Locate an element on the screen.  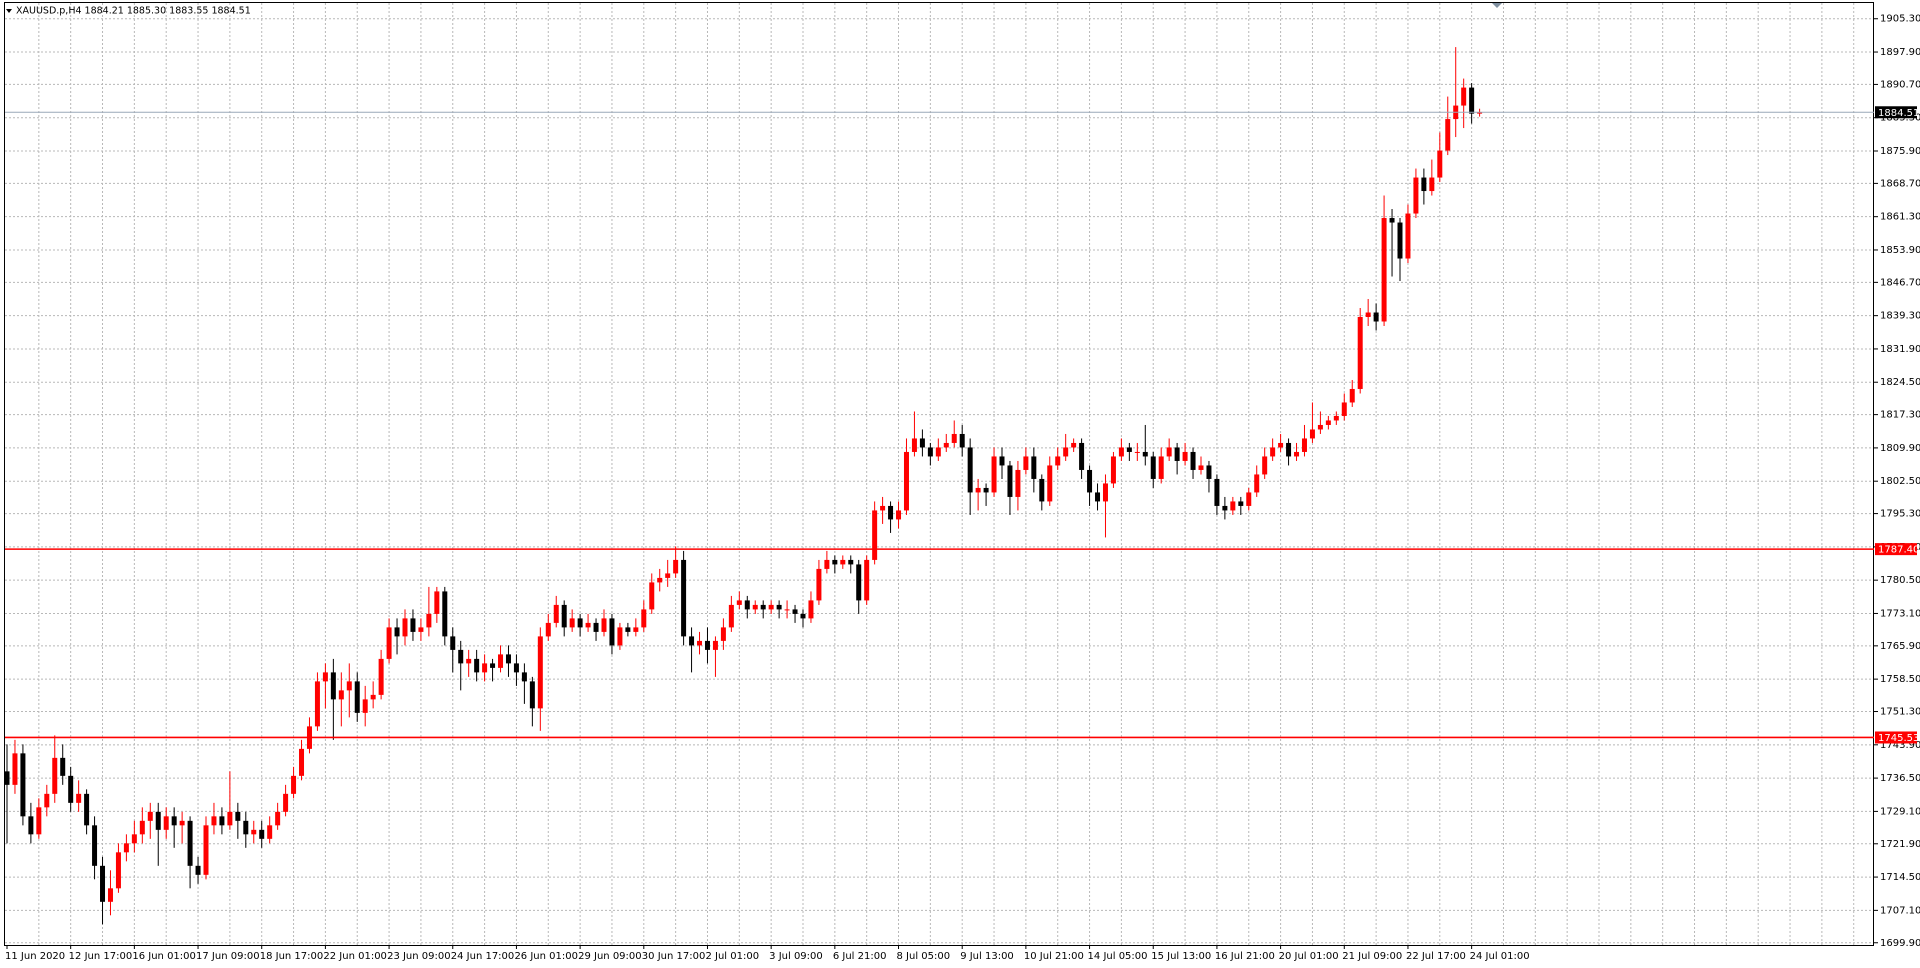
x-tick-label: 9 Jul 13:00 is located at coordinates (987, 956).